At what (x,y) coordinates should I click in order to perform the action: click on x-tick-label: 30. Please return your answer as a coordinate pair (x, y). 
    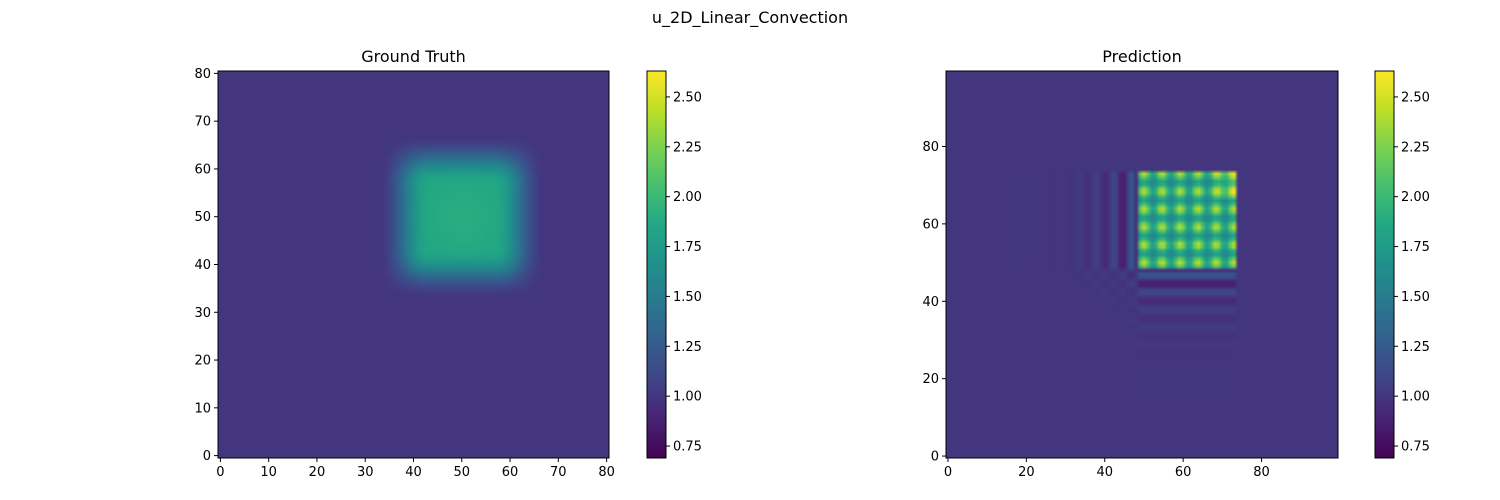
    Looking at the image, I should click on (365, 472).